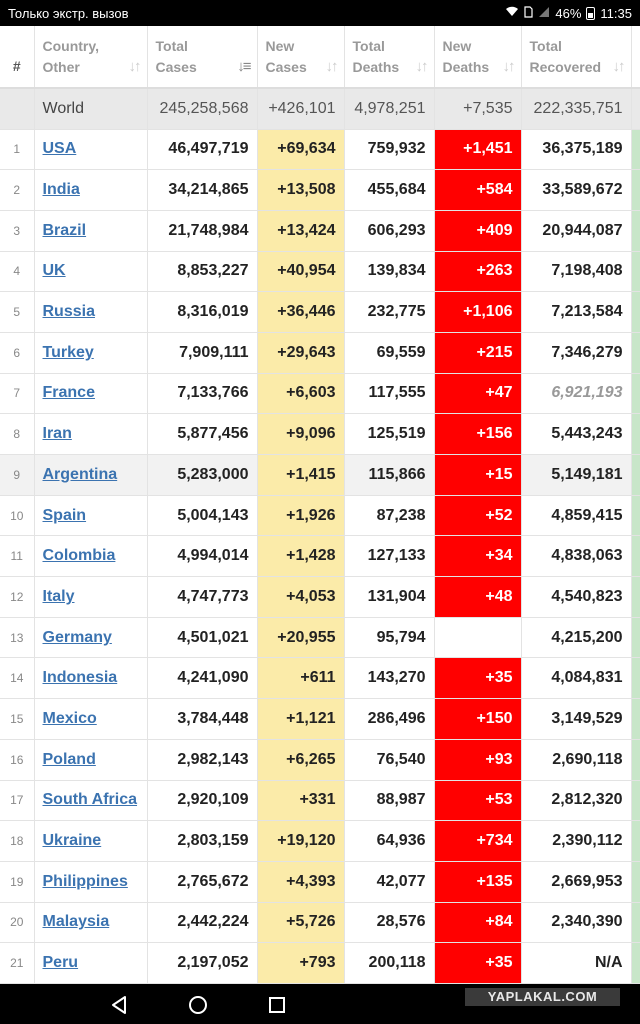  Describe the element at coordinates (389, 150) in the screenshot. I see `total-deaths: 759,932` at that location.